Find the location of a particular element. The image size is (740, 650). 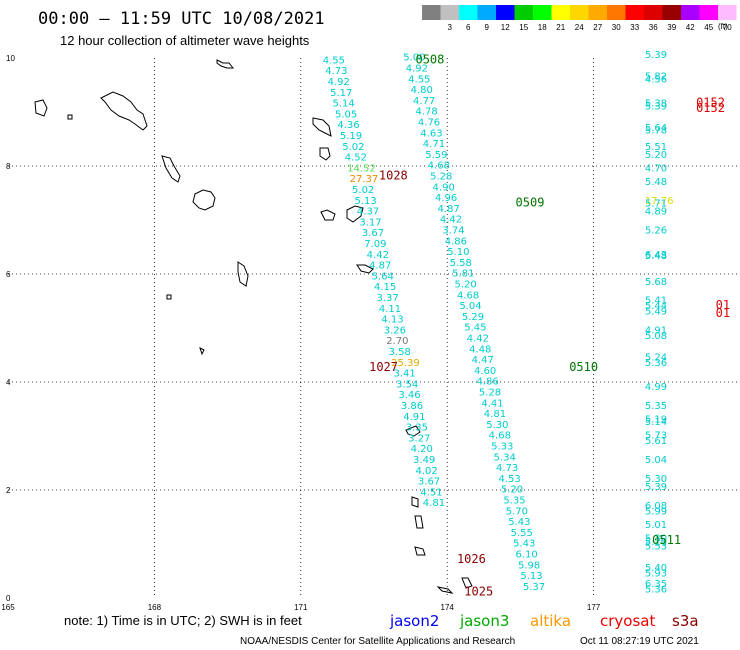

wave-height-value: 3.67 is located at coordinates (429, 482).